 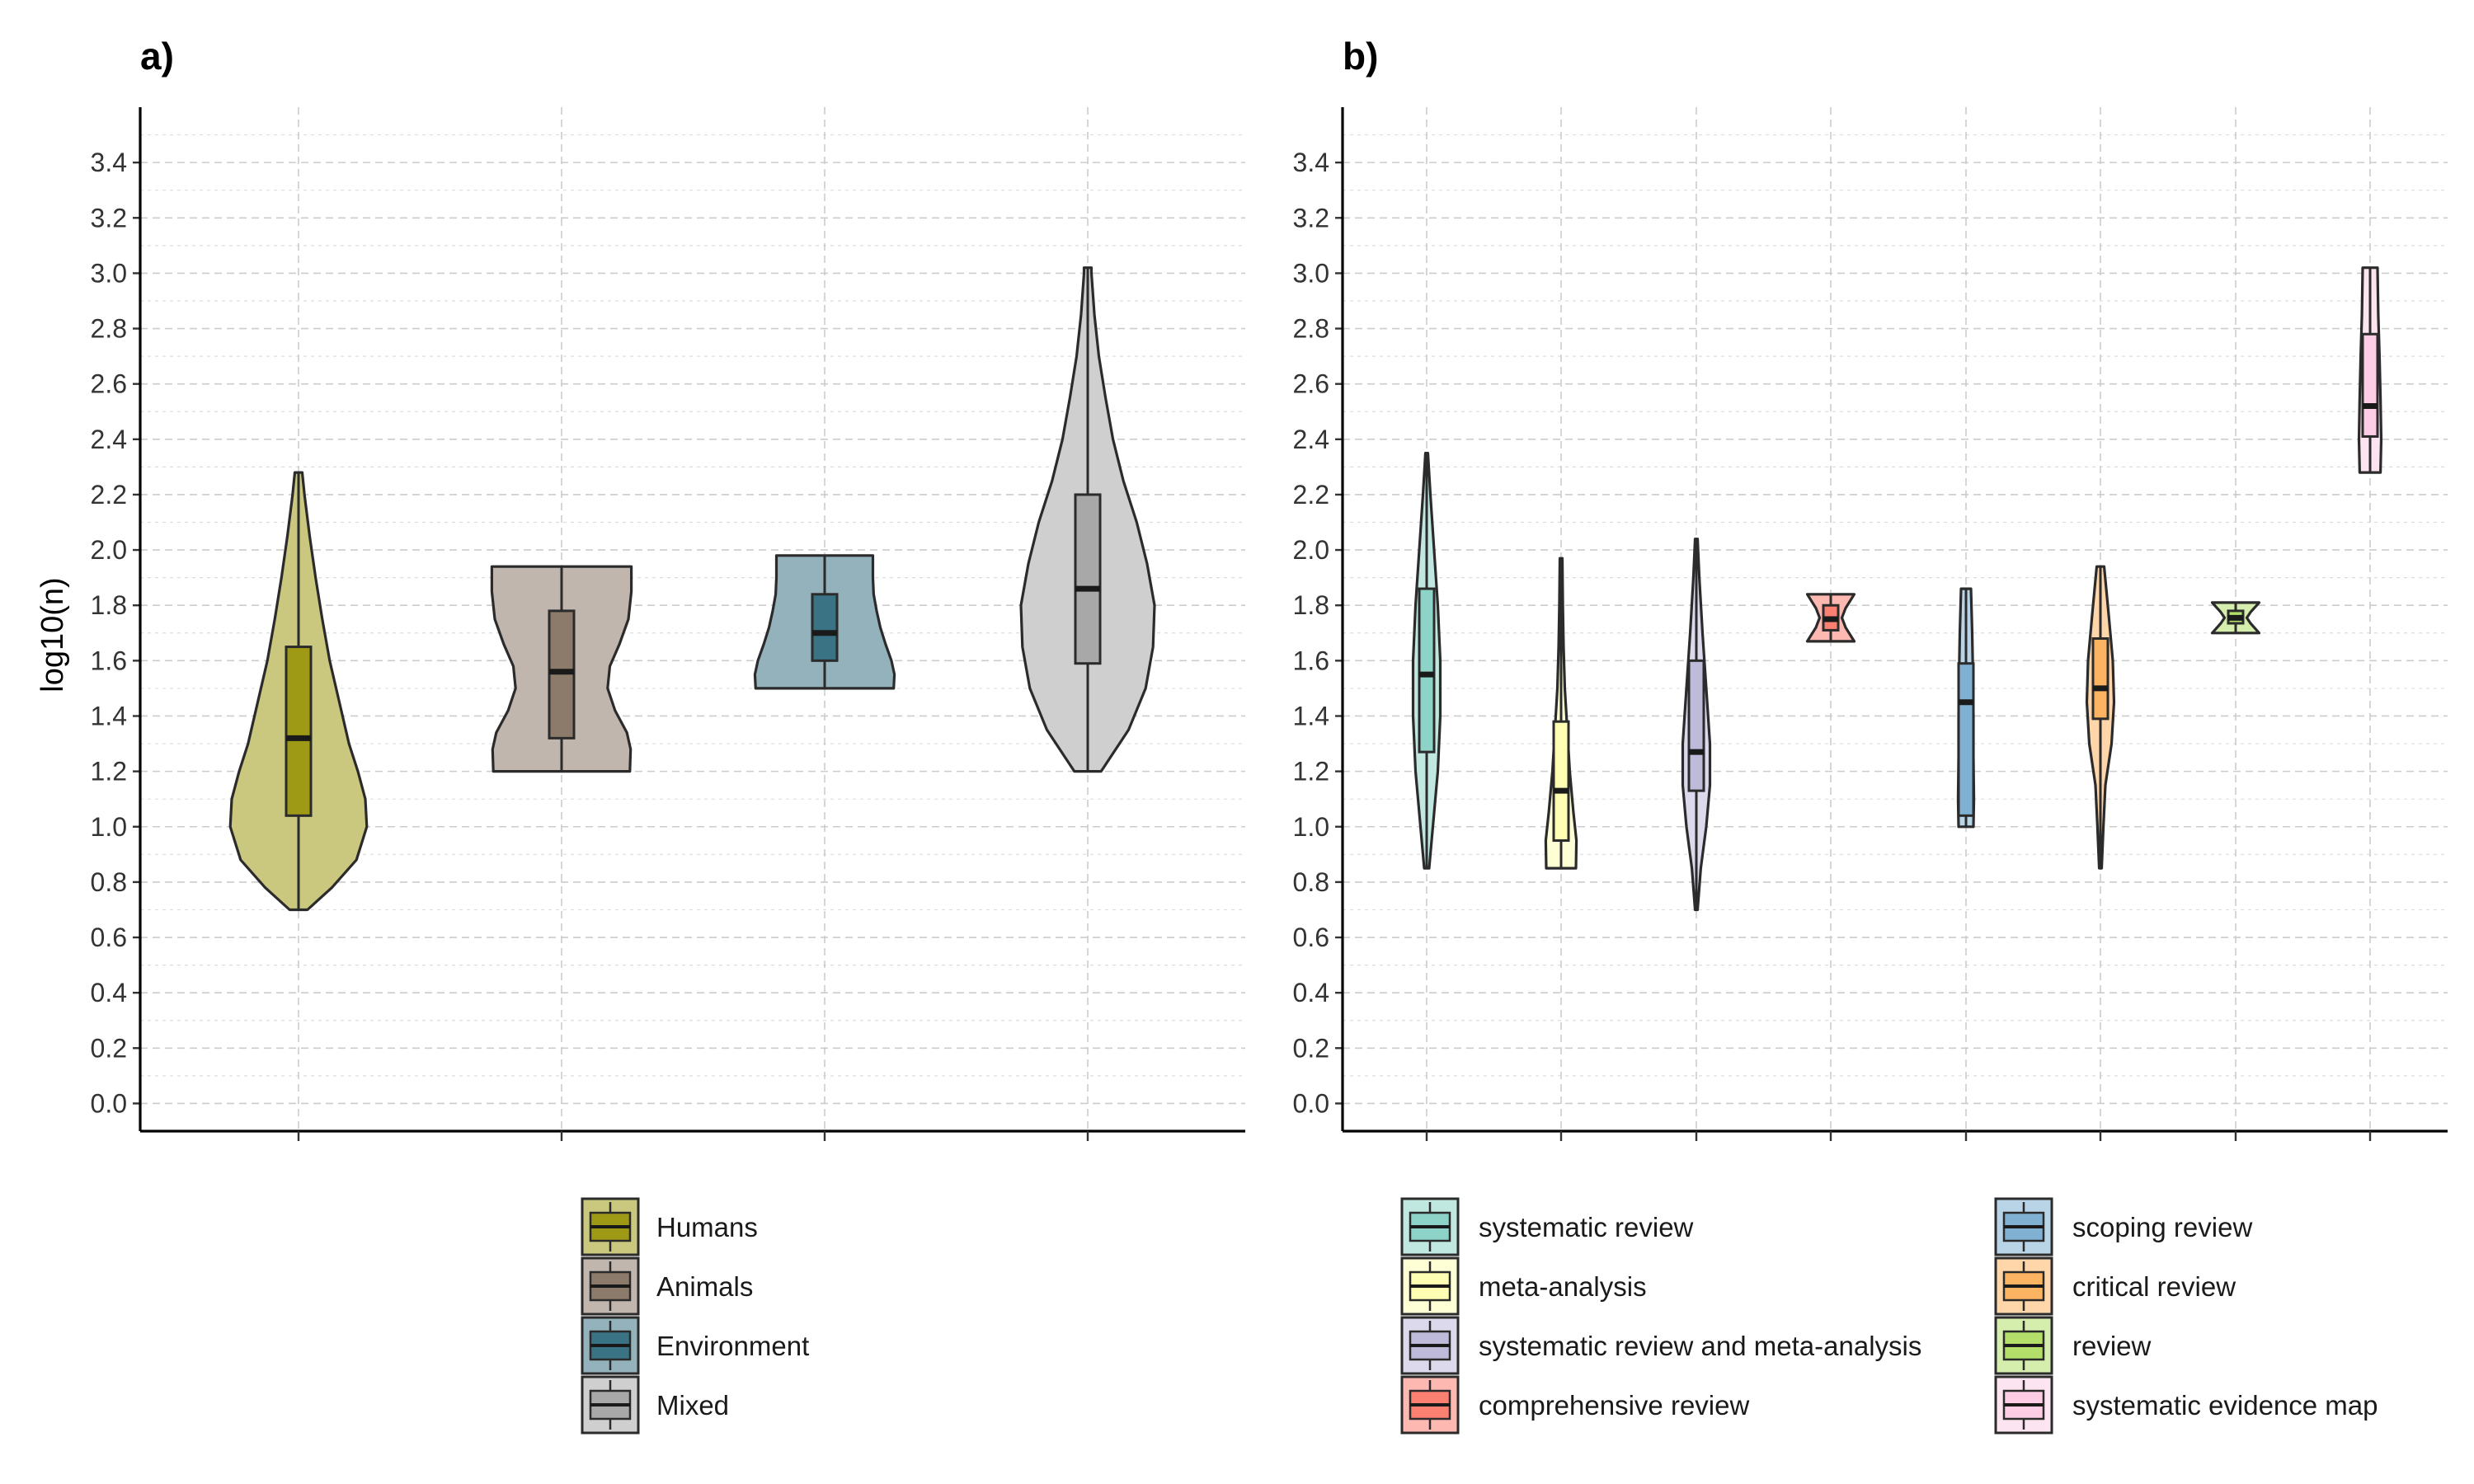 What do you see at coordinates (157, 56) in the screenshot?
I see `panel-a-label: a)` at bounding box center [157, 56].